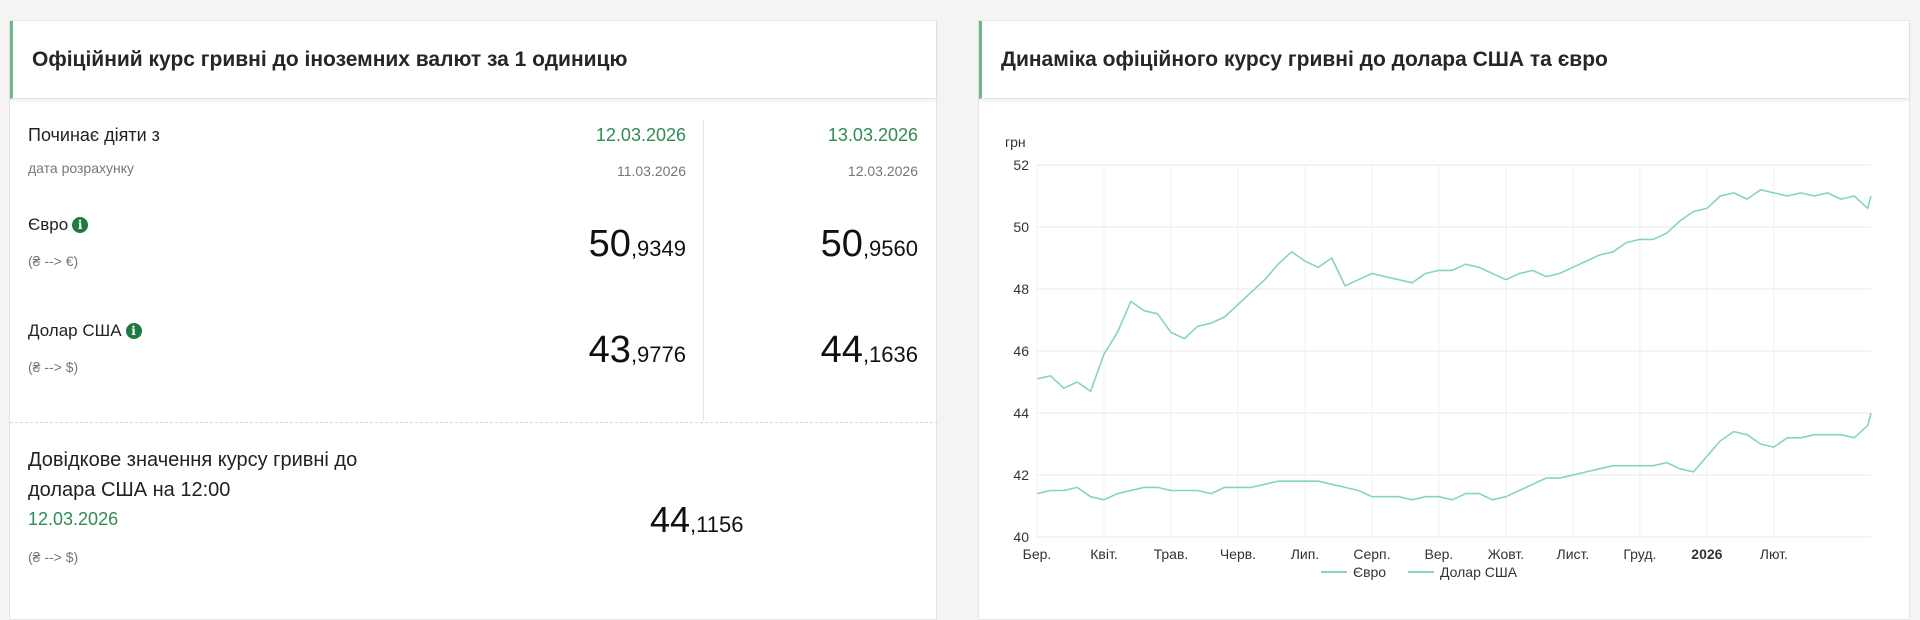  What do you see at coordinates (1021, 351) in the screenshot?
I see `y-tick-label: 46` at bounding box center [1021, 351].